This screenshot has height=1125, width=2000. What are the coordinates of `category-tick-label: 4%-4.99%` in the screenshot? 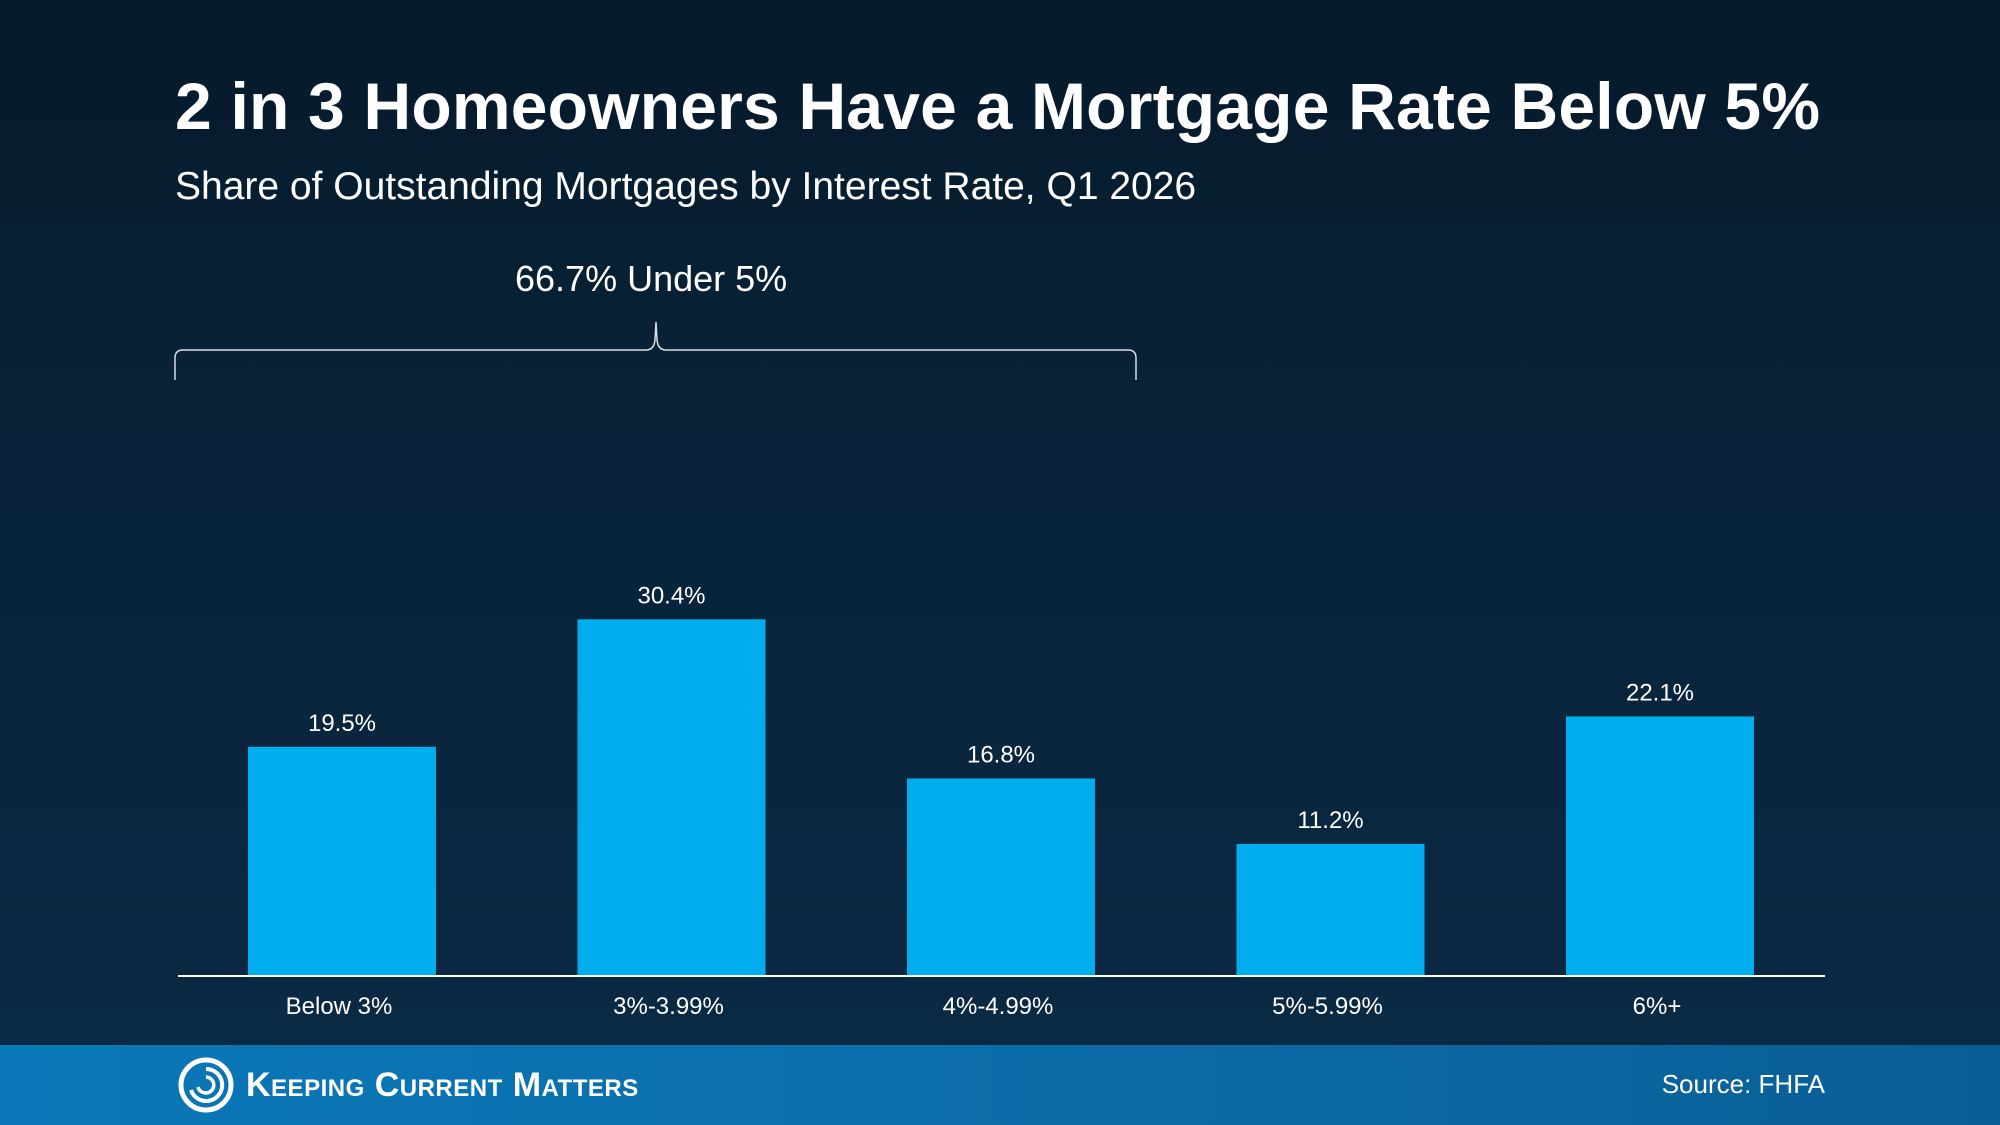 It's located at (998, 1006).